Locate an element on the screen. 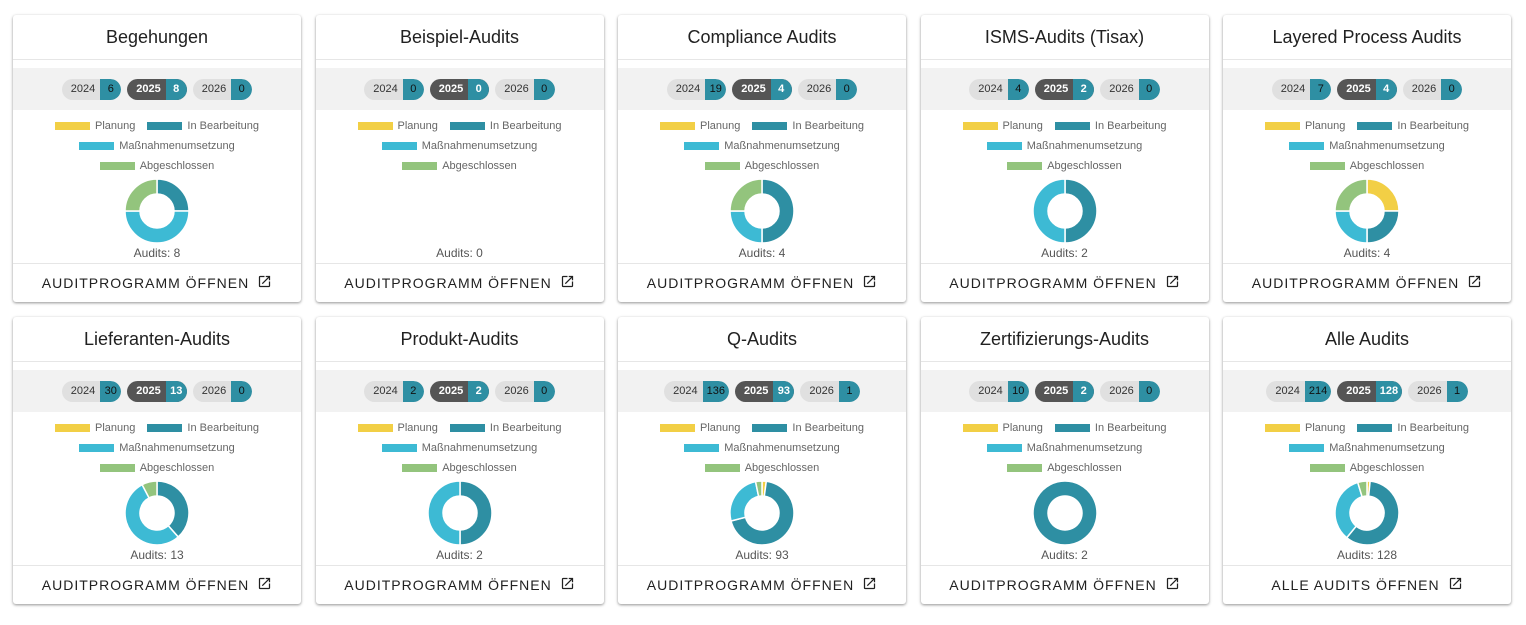 Image resolution: width=1526 pixels, height=625 pixels. year-chip-2024: 2024 6 is located at coordinates (91, 89).